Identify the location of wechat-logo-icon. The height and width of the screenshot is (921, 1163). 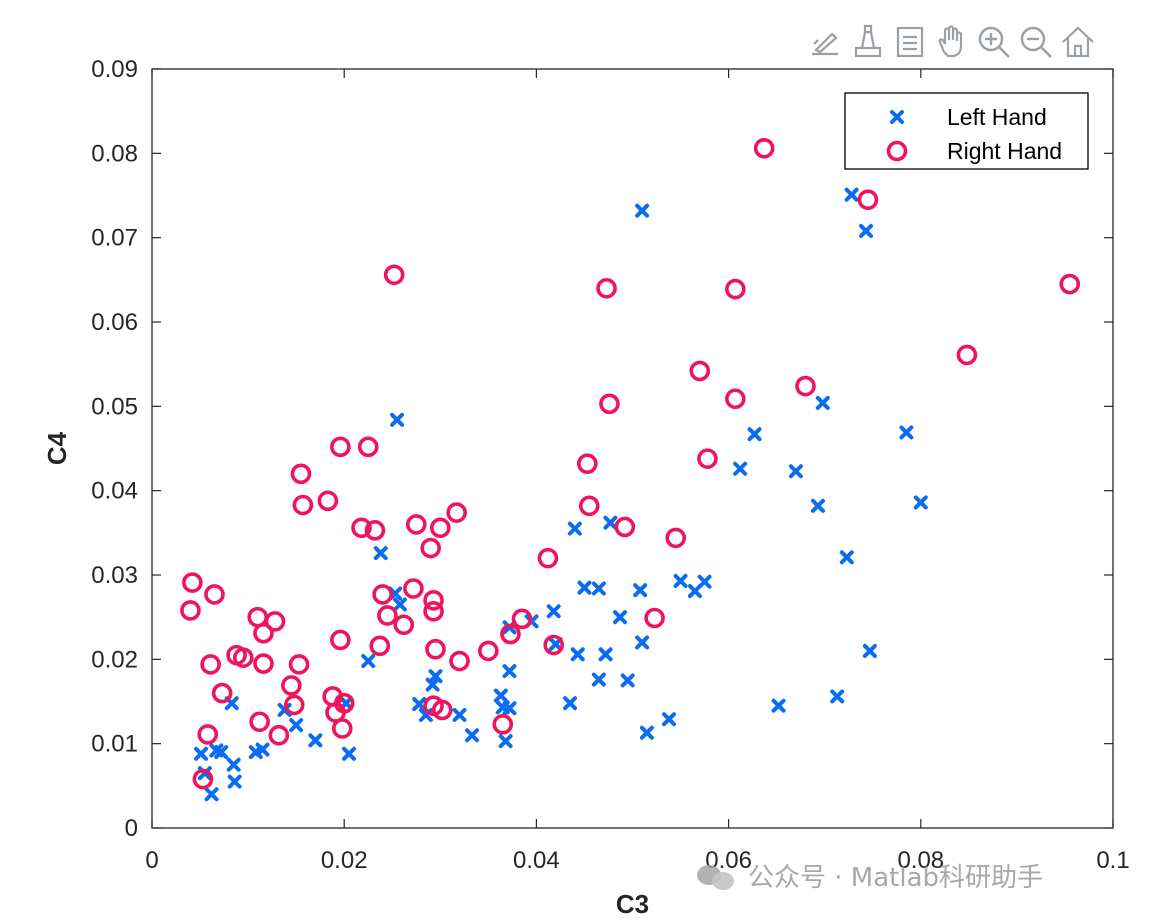
(715, 877).